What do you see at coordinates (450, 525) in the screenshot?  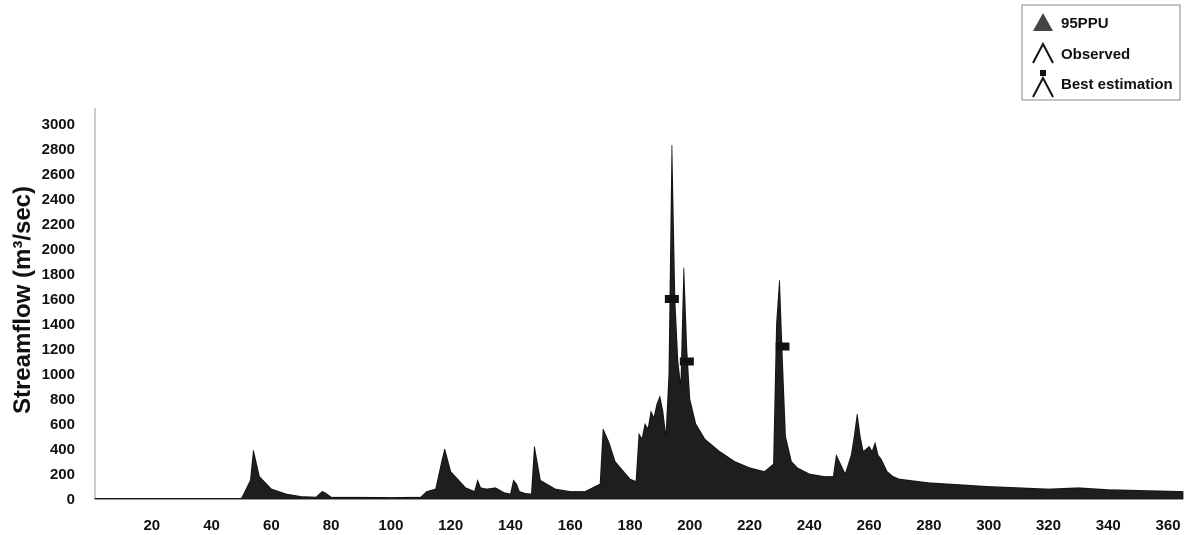 I see `x-tick-label: 120` at bounding box center [450, 525].